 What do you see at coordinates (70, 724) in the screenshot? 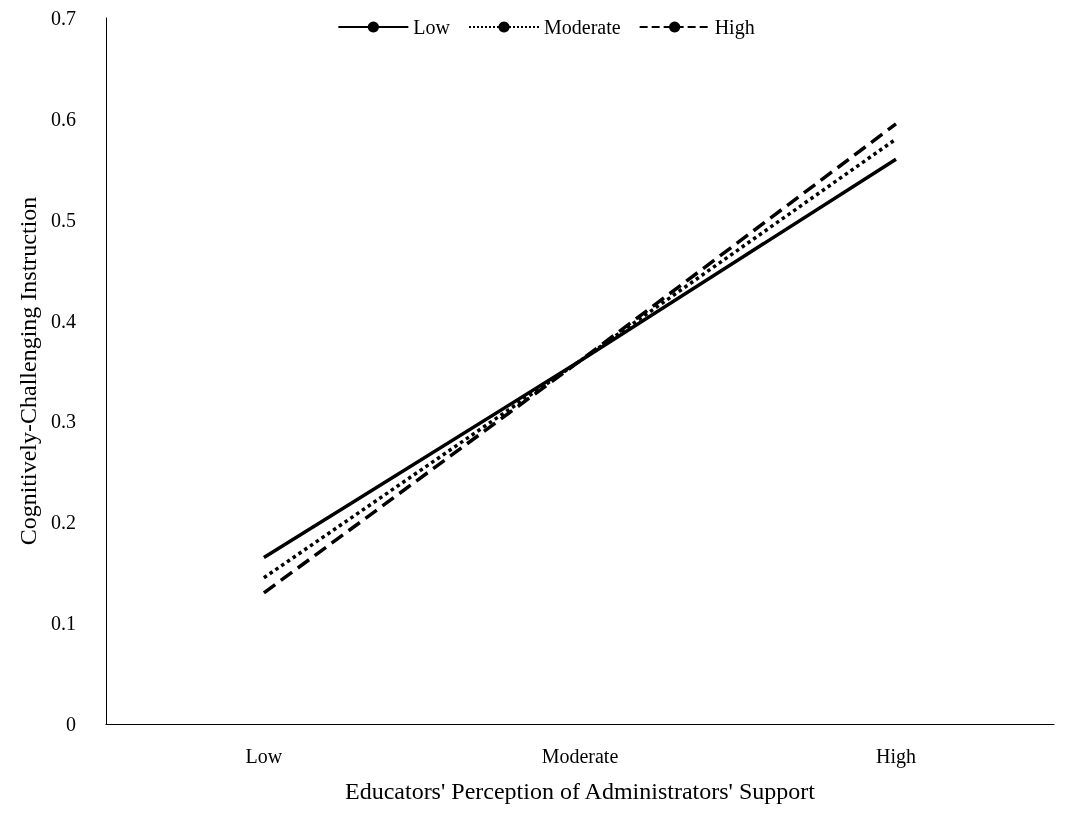
I see `y-tick-label: 0` at bounding box center [70, 724].